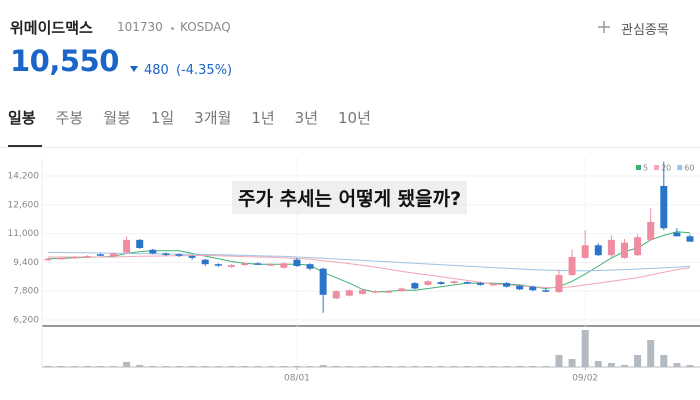  I want to click on change-percent: (-4.35%), so click(204, 70).